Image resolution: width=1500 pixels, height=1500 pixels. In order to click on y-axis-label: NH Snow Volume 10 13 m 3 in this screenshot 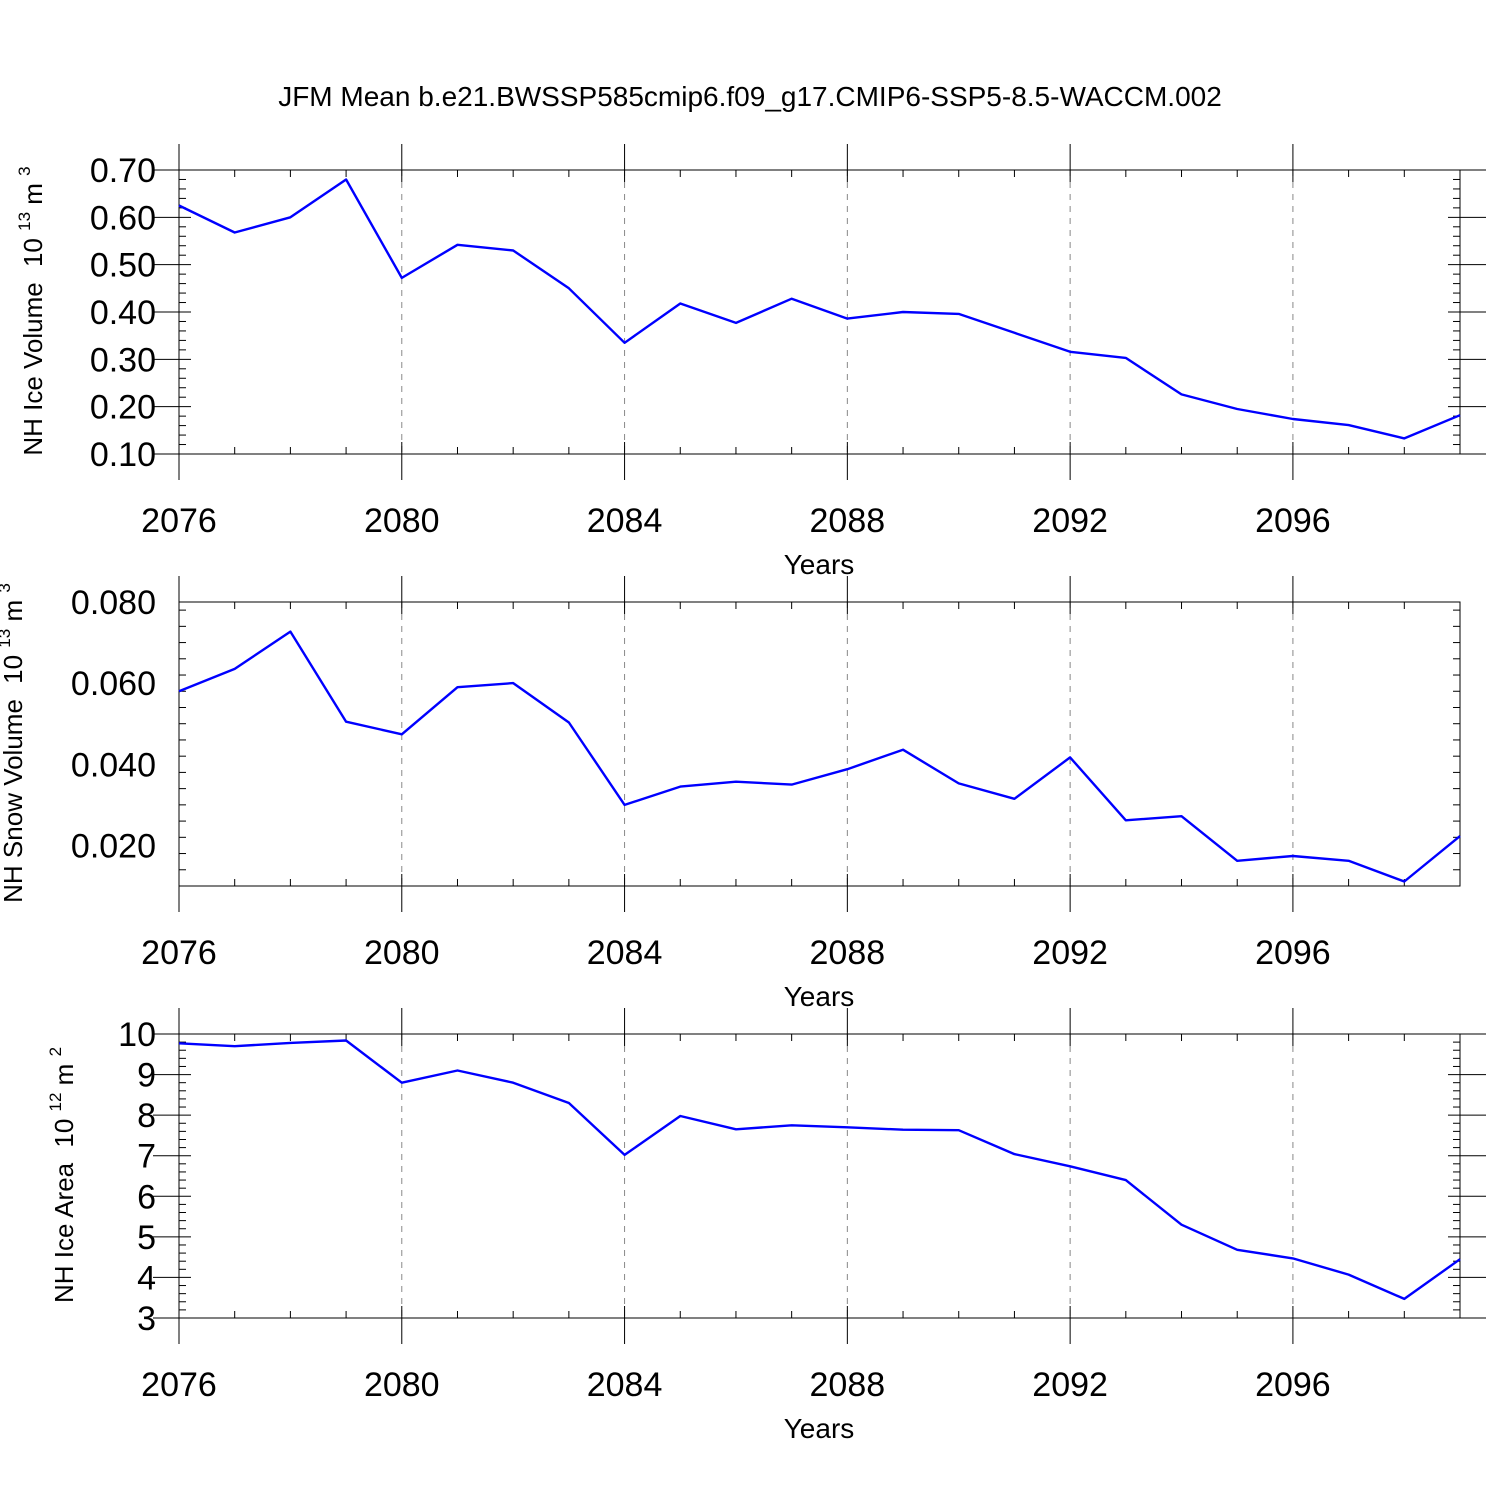, I will do `click(14, 743)`.